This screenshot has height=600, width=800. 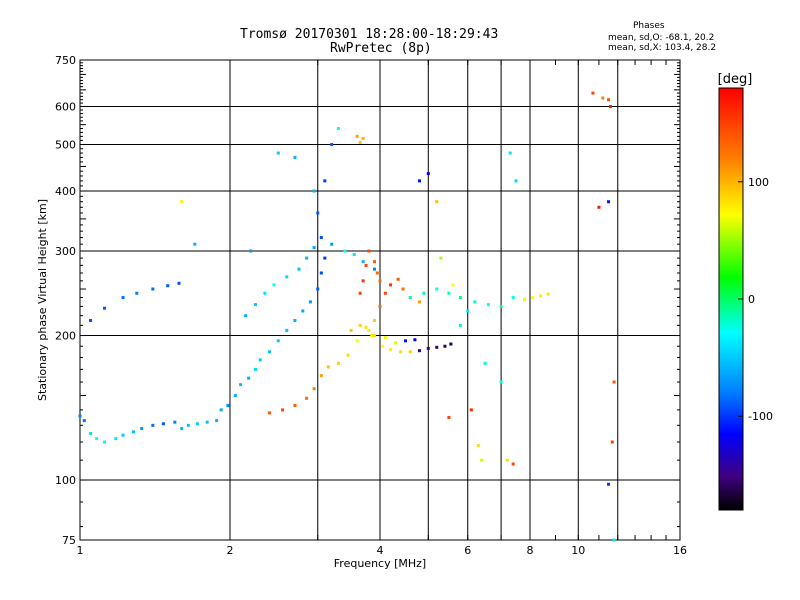 What do you see at coordinates (65, 107) in the screenshot?
I see `y-tick-label: 600` at bounding box center [65, 107].